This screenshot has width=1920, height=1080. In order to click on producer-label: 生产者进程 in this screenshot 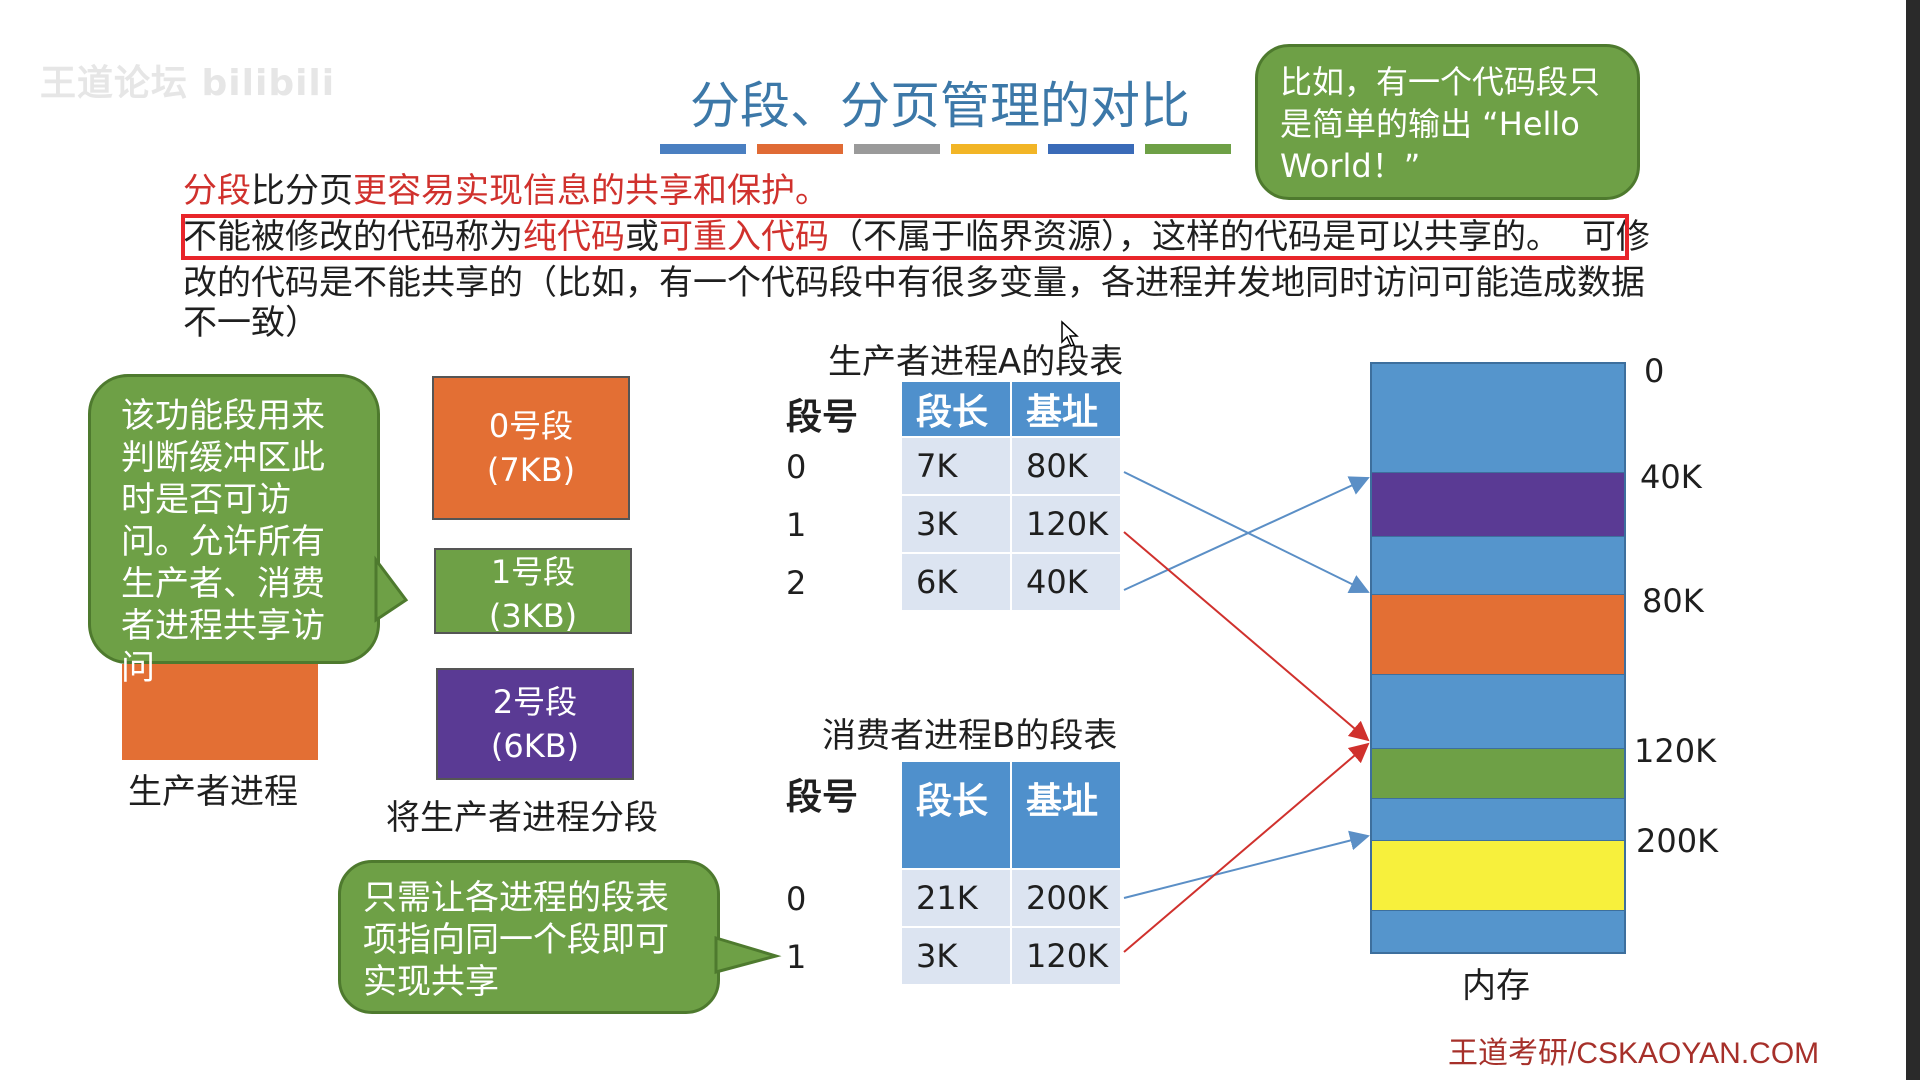, I will do `click(213, 792)`.